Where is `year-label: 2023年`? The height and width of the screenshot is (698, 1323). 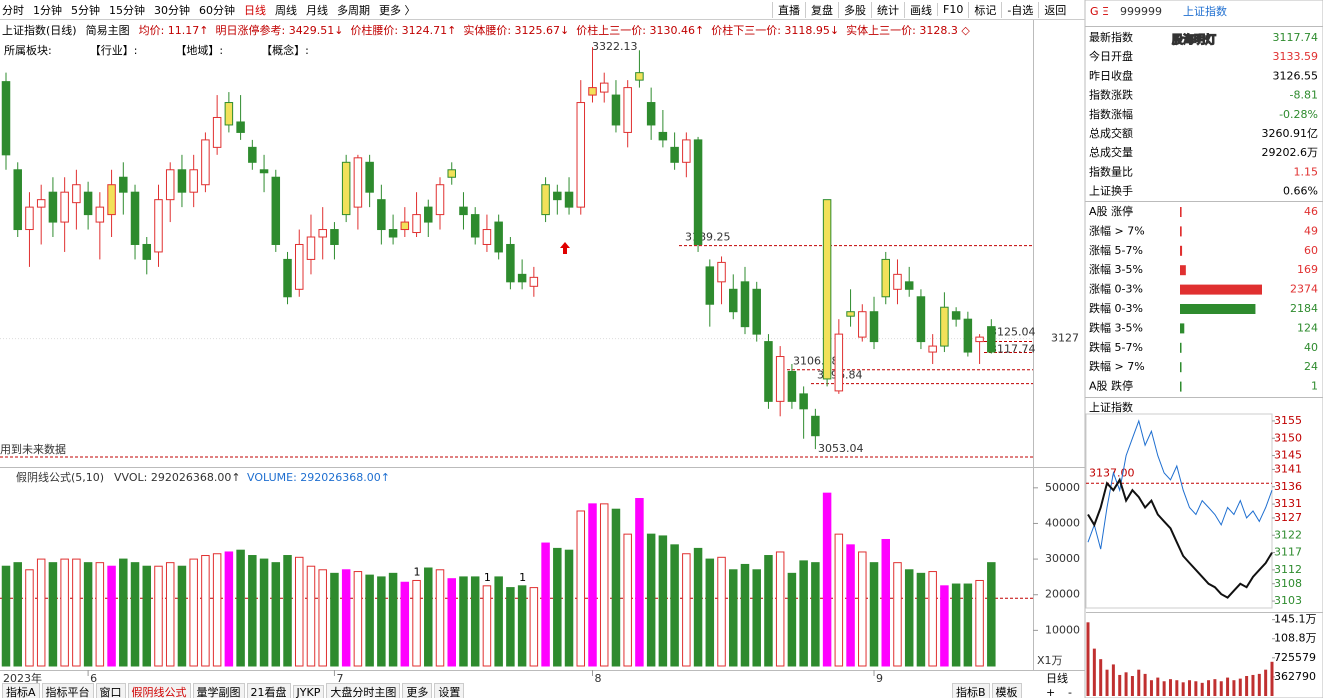
year-label: 2023年 is located at coordinates (22, 678).